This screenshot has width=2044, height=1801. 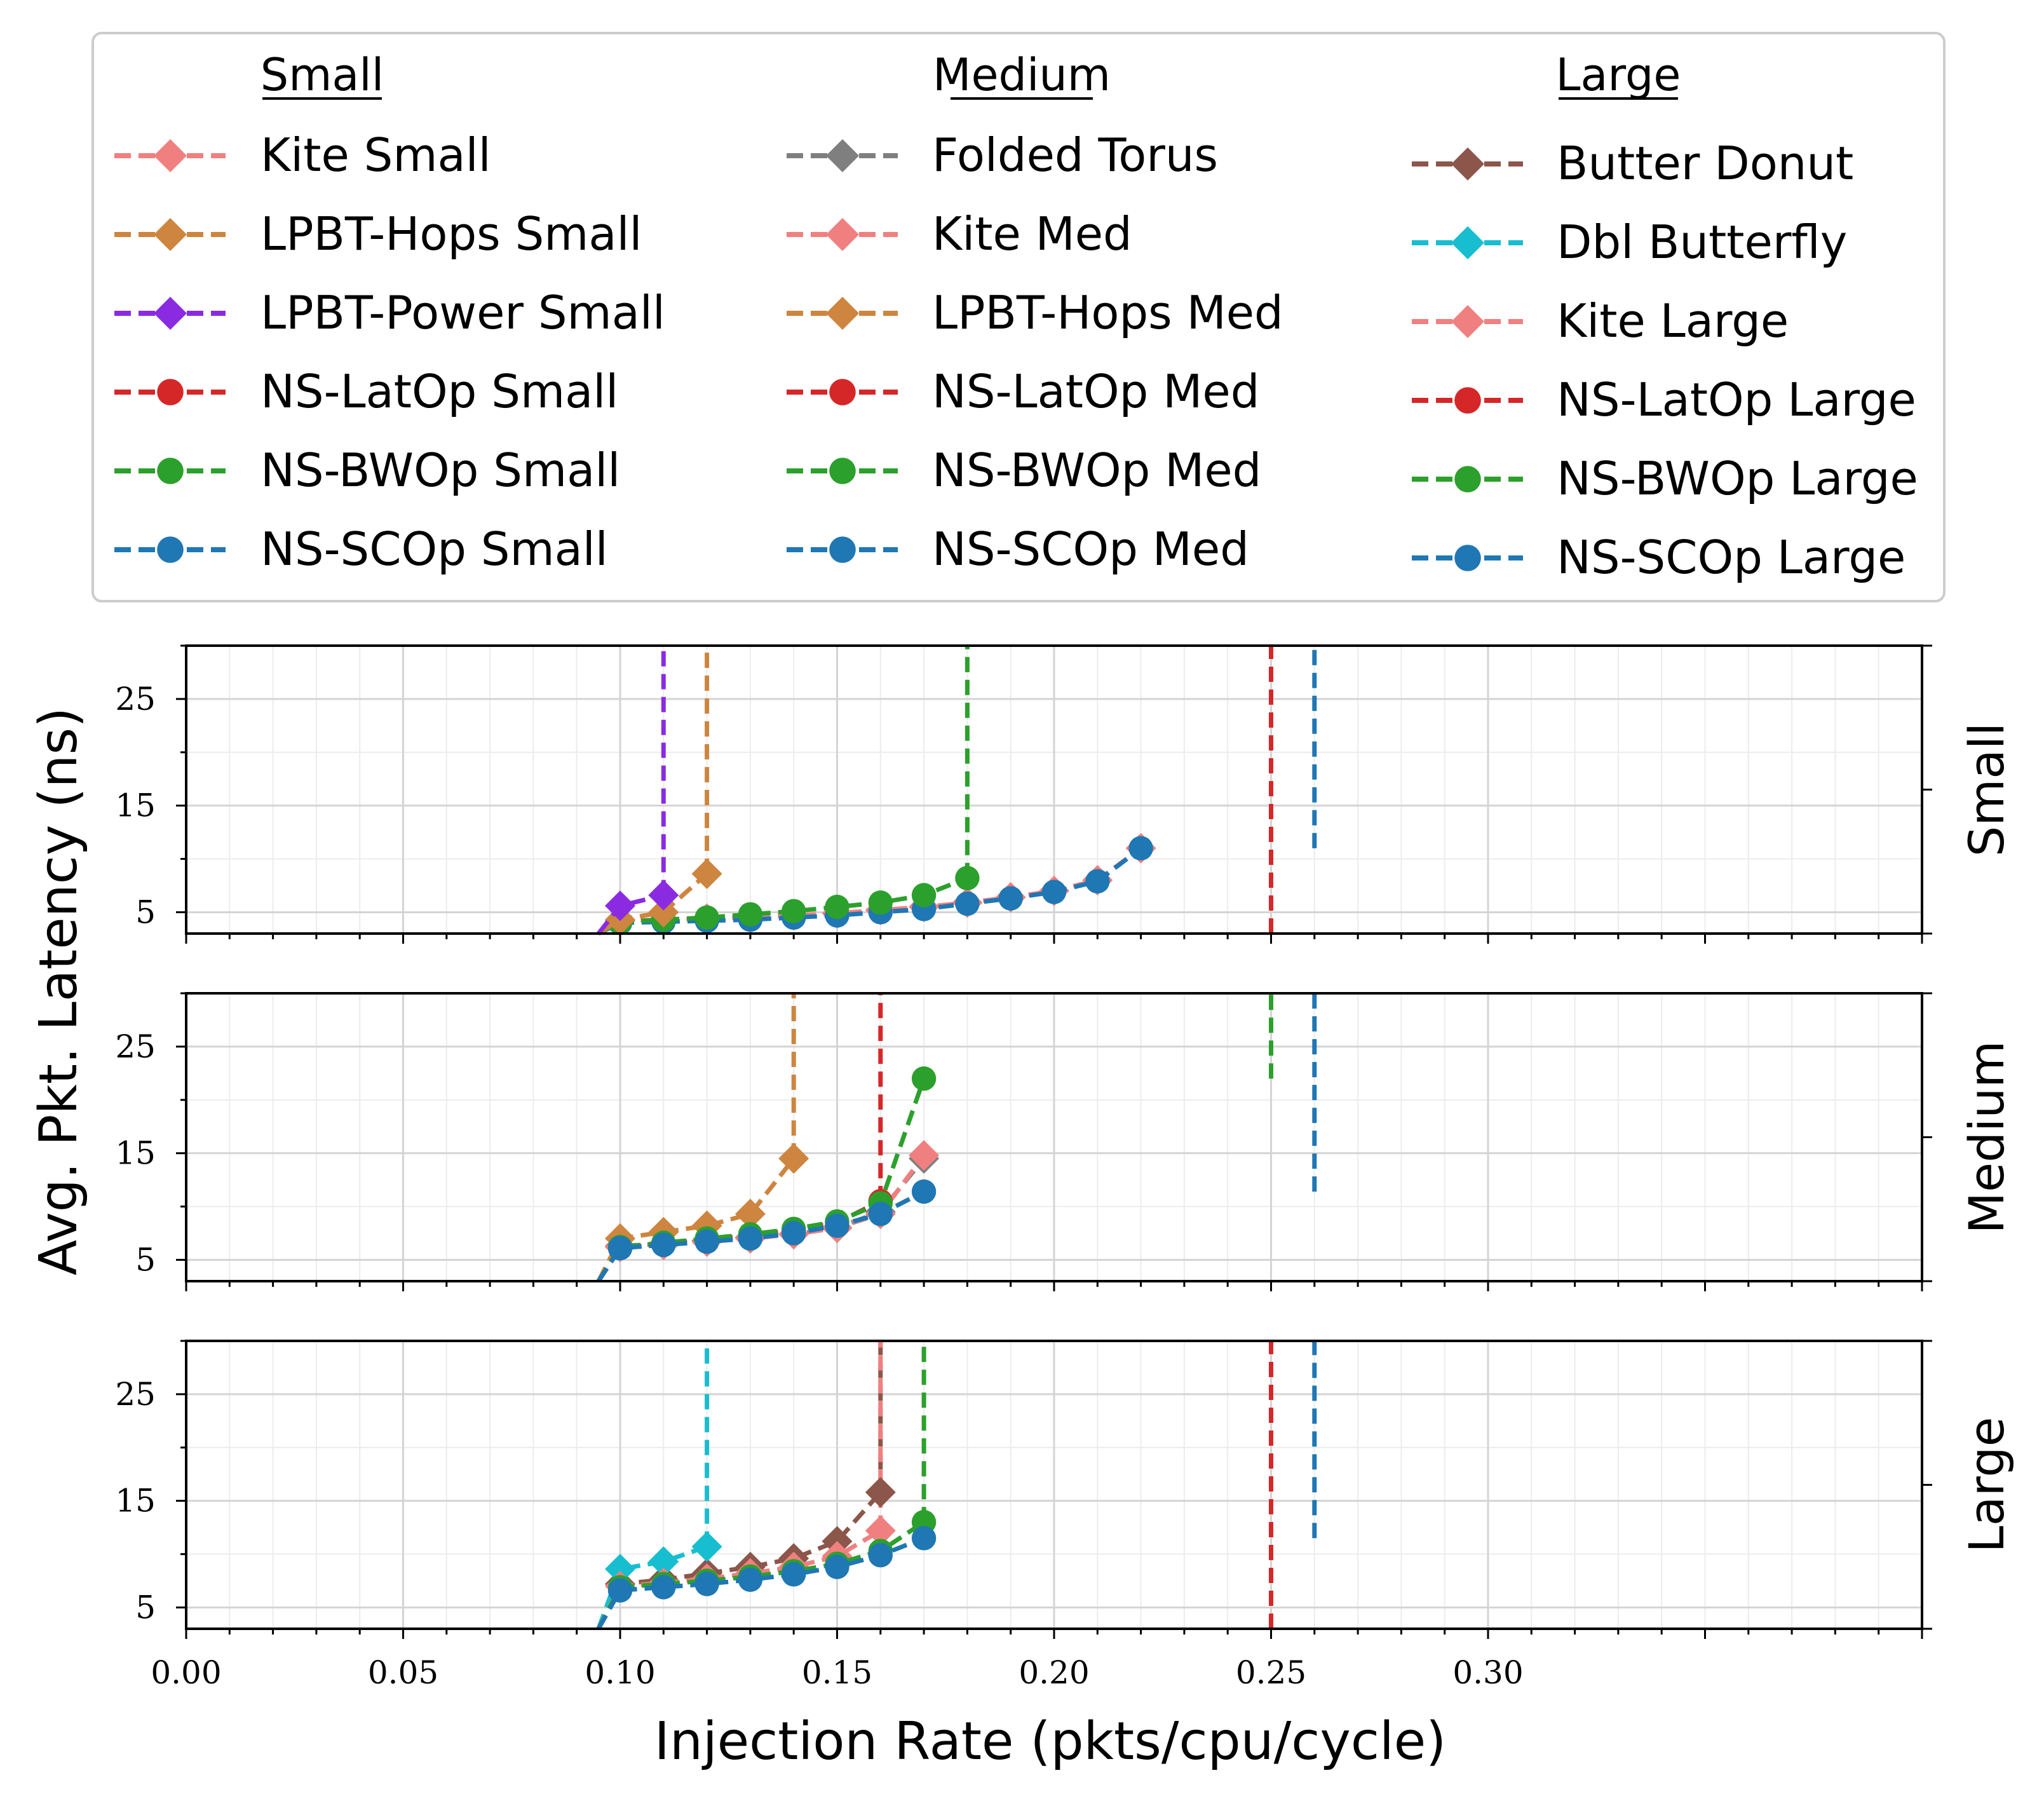 What do you see at coordinates (439, 391) in the screenshot?
I see `legend-label: NS-LatOp Small` at bounding box center [439, 391].